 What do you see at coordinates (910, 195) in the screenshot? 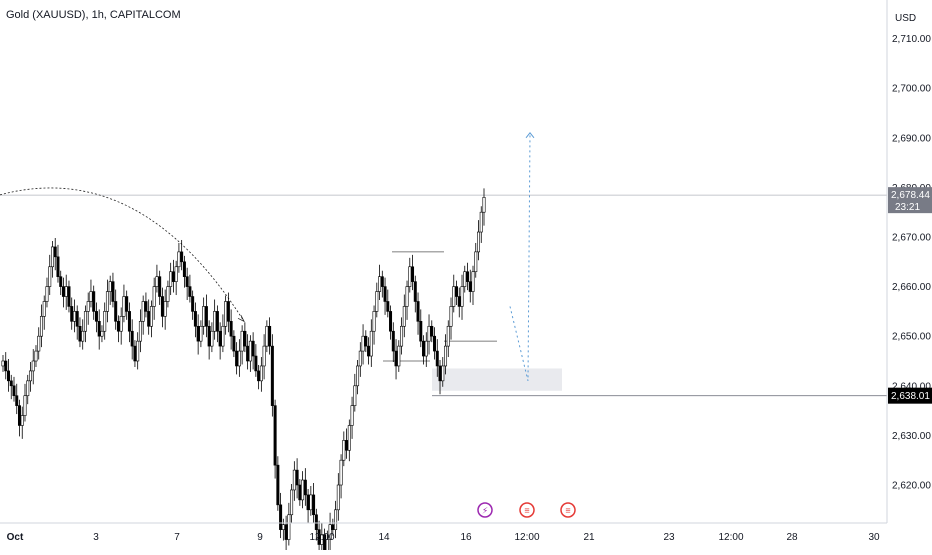
I see `current-price-label: 2,678.44` at bounding box center [910, 195].